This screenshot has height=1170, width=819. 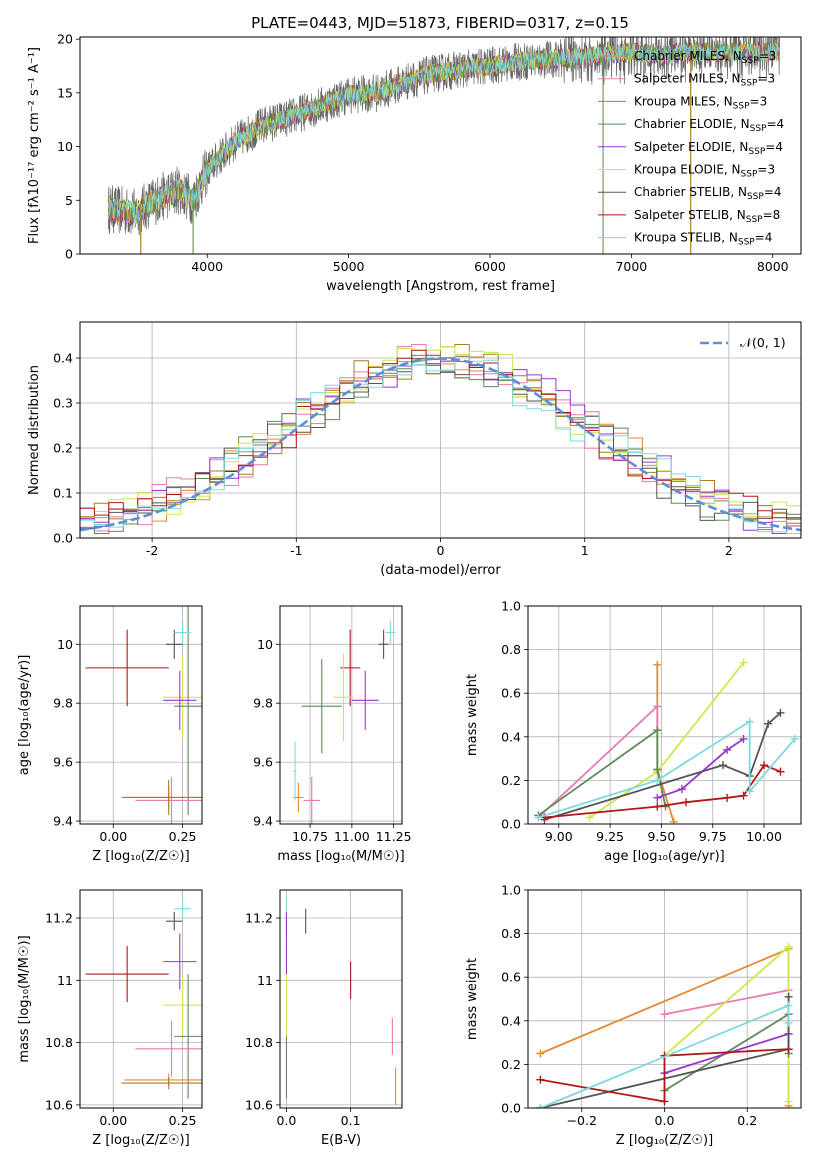 I want to click on normal-curve, so click(x=440, y=444).